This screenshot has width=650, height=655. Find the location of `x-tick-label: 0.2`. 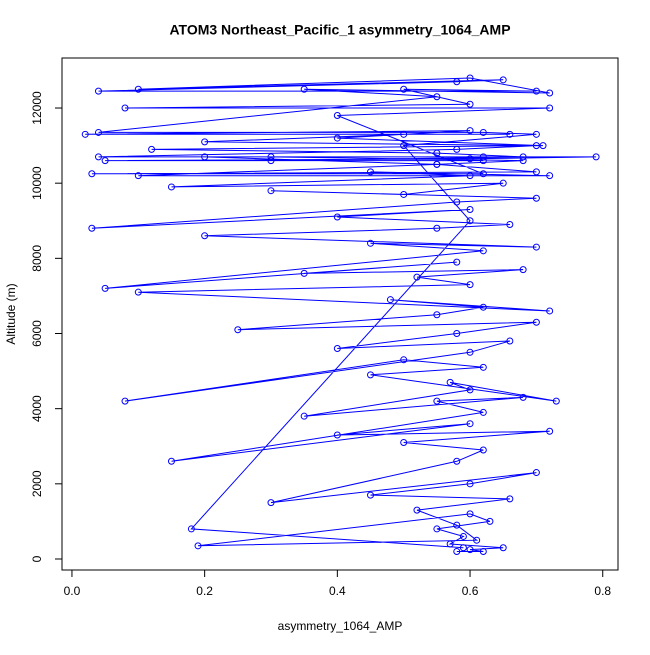

x-tick-label: 0.2 is located at coordinates (204, 591).